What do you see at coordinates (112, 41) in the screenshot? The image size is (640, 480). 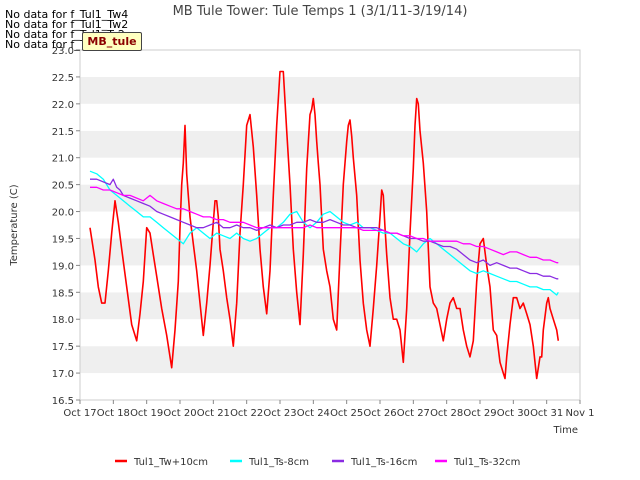 I see `site-badge: MB_tule` at bounding box center [112, 41].